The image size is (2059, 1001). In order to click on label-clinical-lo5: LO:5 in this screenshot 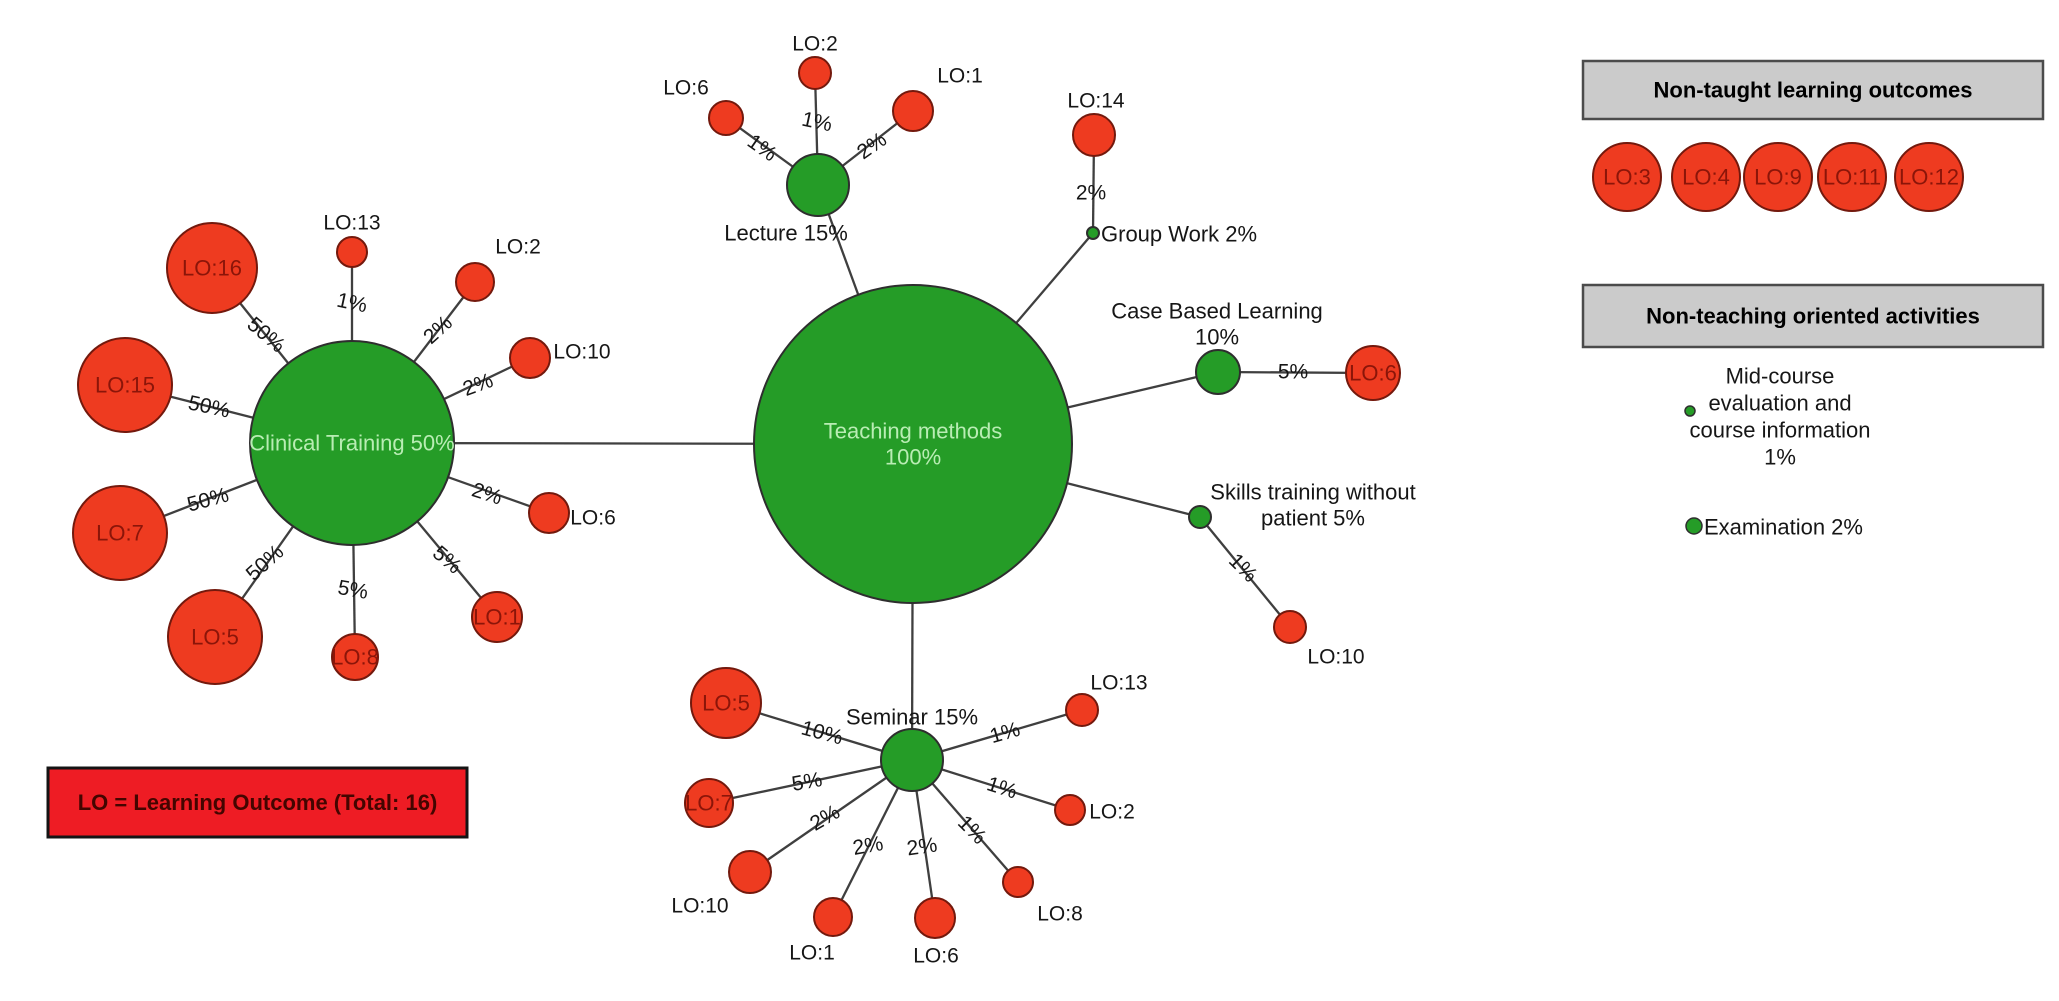, I will do `click(215, 637)`.